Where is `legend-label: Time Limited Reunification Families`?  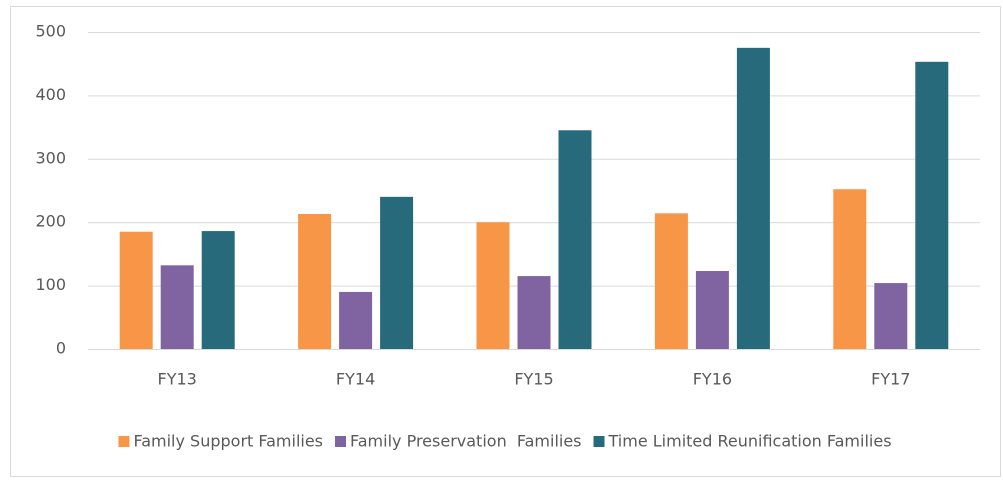 legend-label: Time Limited Reunification Families is located at coordinates (750, 441).